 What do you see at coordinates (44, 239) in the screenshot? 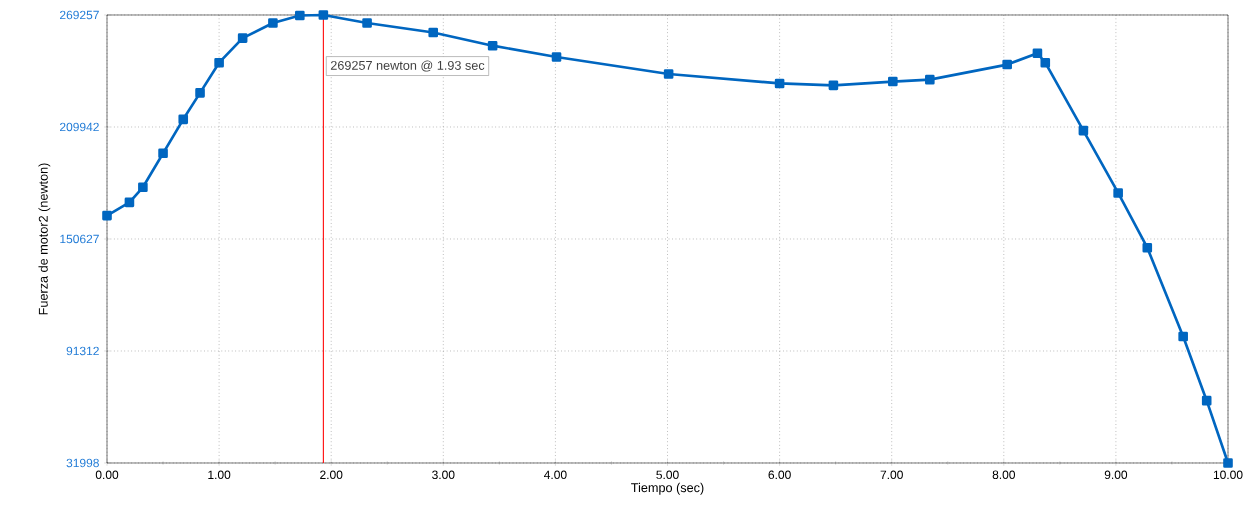
I see `y-axis-title: Fuerza de motor2 (newton)` at bounding box center [44, 239].